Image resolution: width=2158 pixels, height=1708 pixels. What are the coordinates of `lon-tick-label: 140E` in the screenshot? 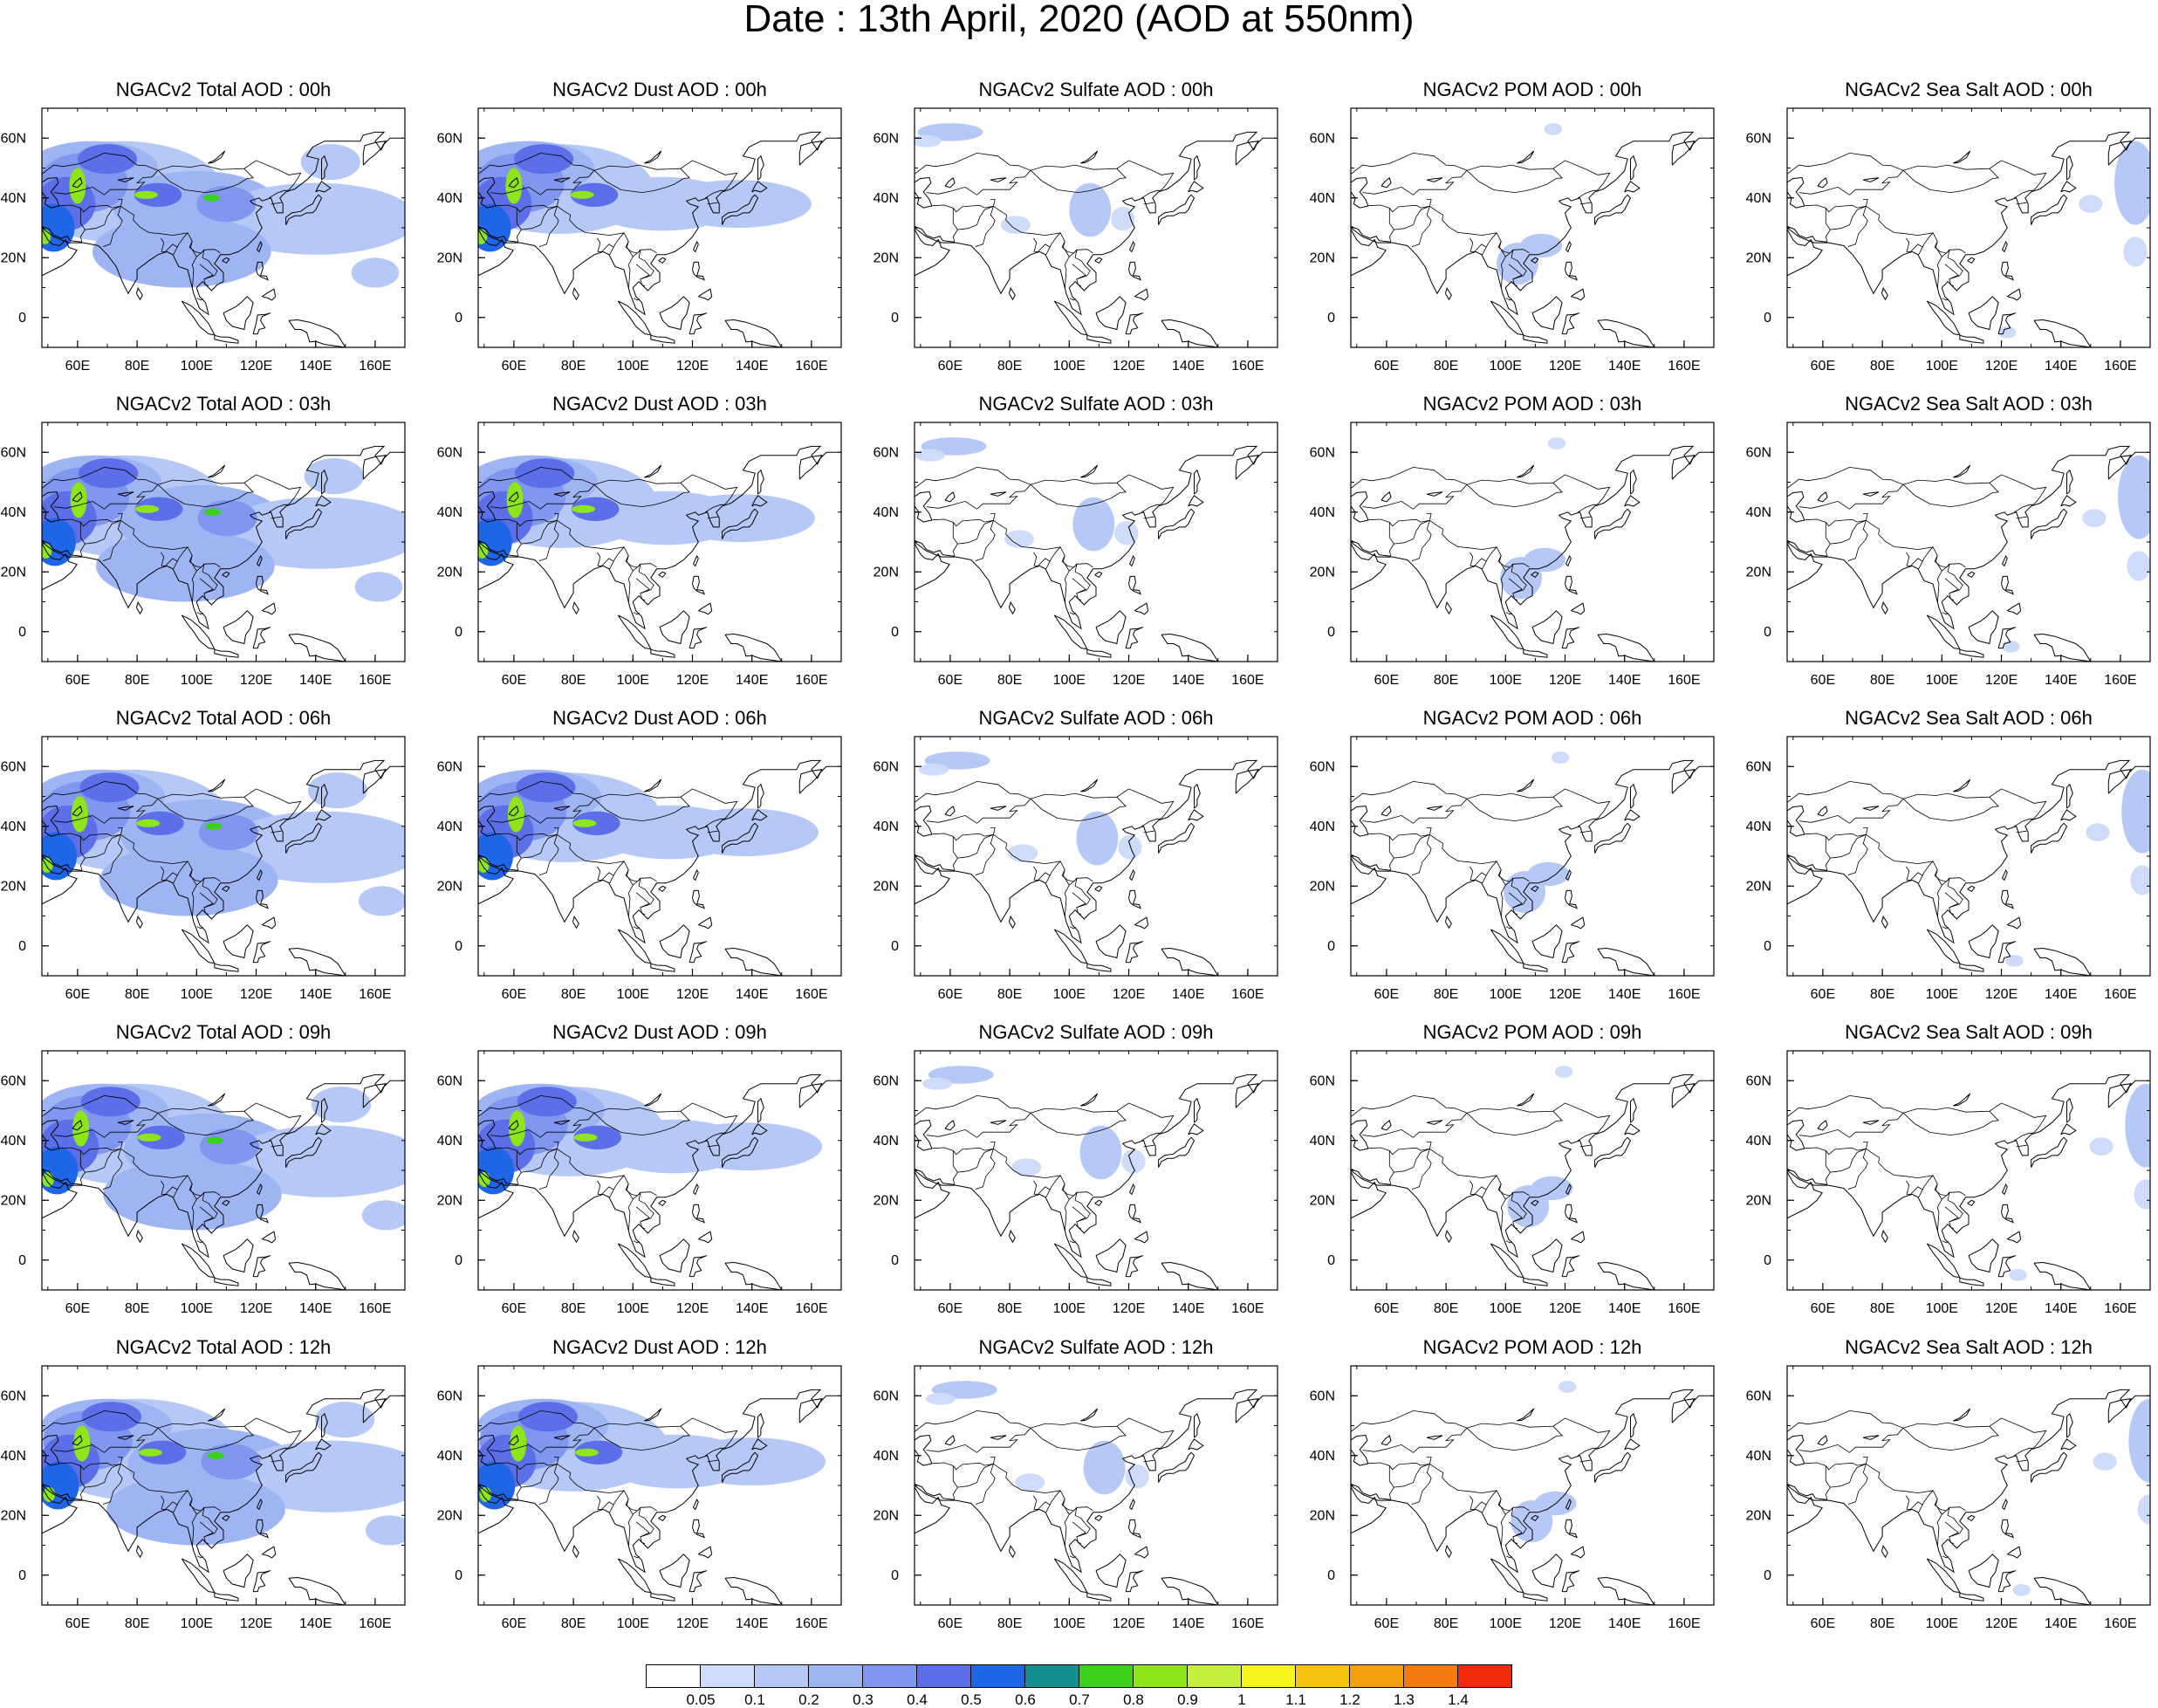 It's located at (2061, 1308).